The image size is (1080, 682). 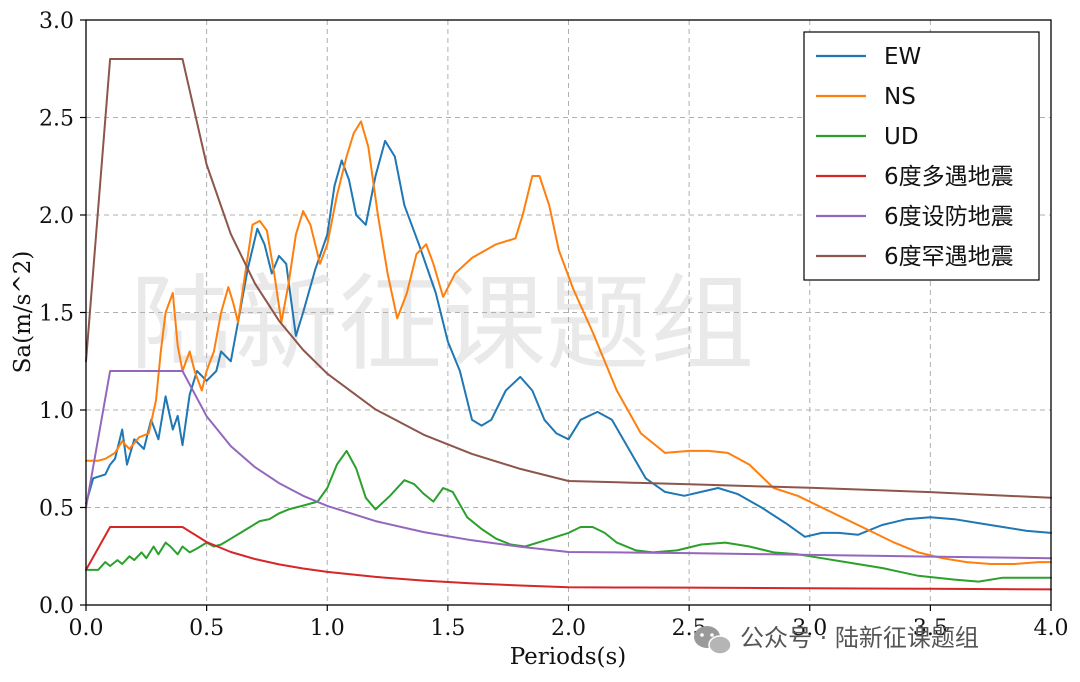 I want to click on y-tick-label: 0.5, so click(x=56, y=509).